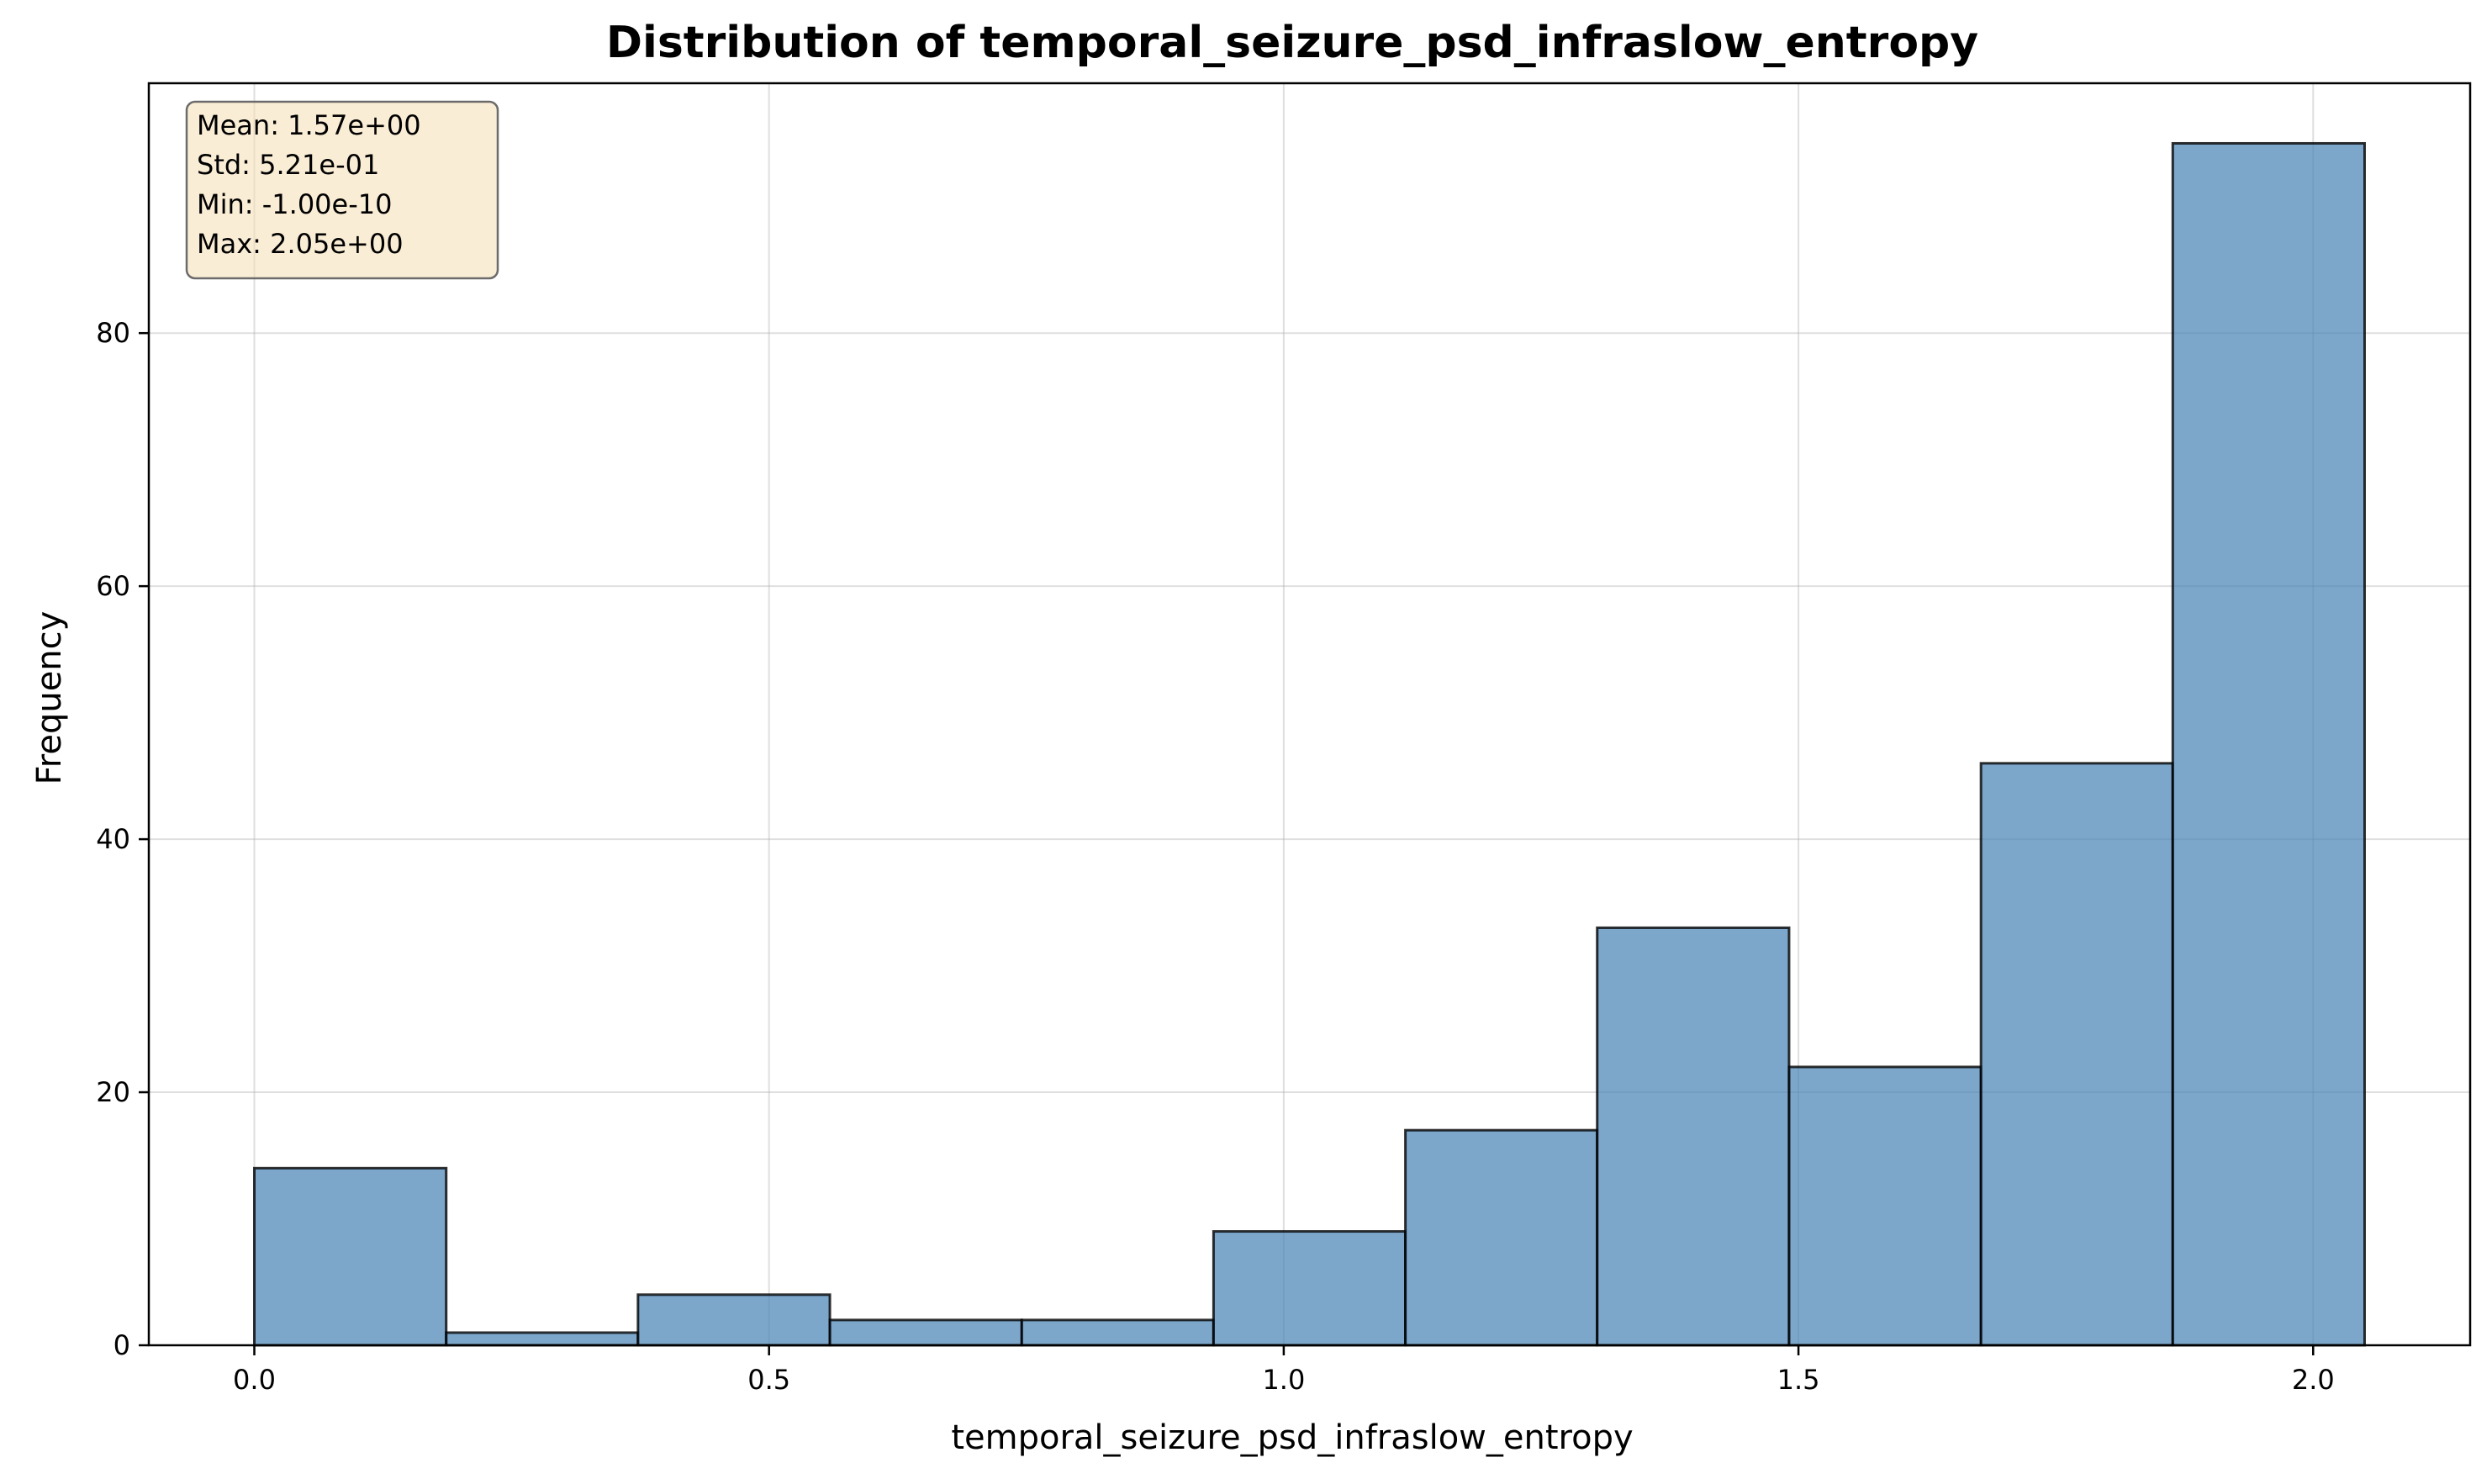 Image resolution: width=2492 pixels, height=1484 pixels. What do you see at coordinates (254, 1380) in the screenshot?
I see `x-tick-label: 0.0` at bounding box center [254, 1380].